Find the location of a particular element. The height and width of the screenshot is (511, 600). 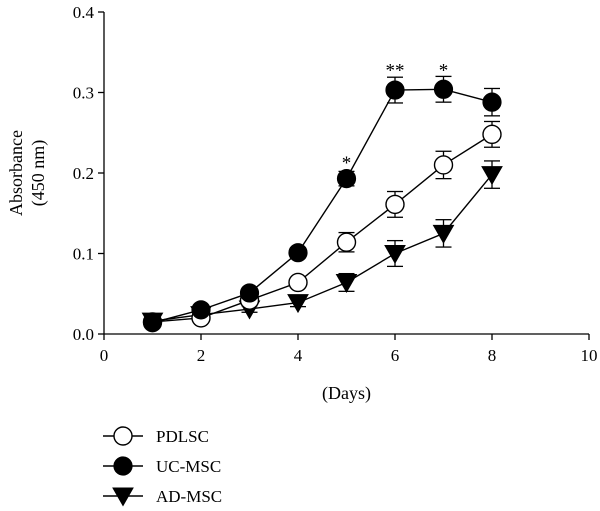

x-axis-title: (Days) is located at coordinates (346, 393).